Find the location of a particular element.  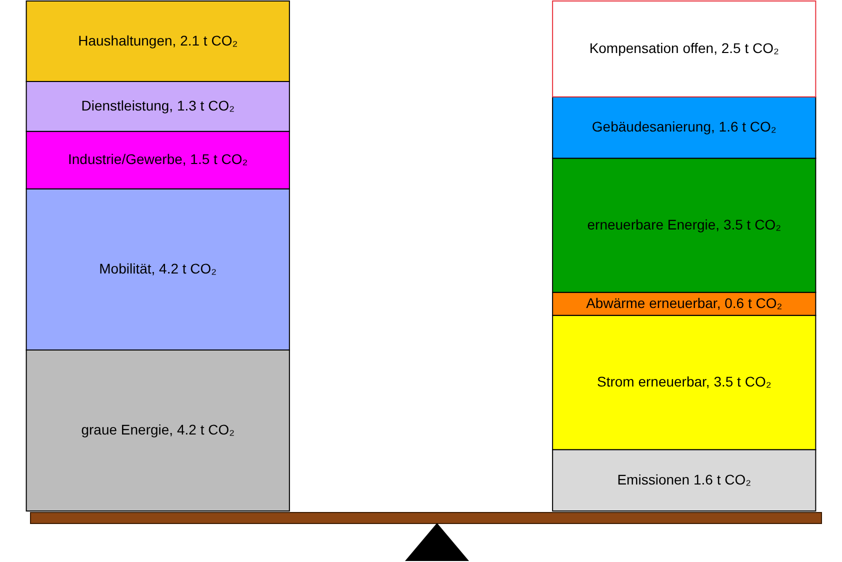

data-label: Industrie/Gewerbe, 1.5 t CO₂ is located at coordinates (158, 159).